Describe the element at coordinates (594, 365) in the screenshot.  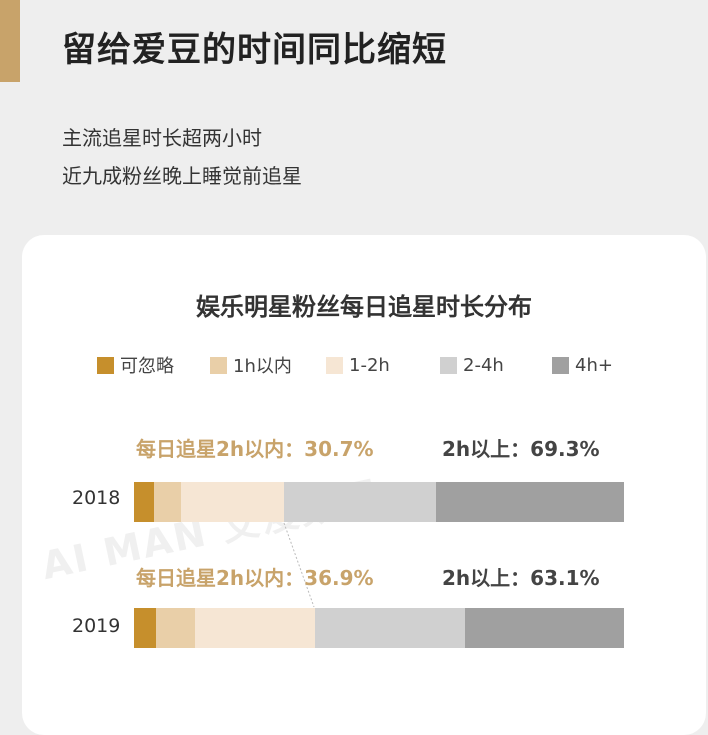
I see `legend-label-4h-plus: 4h+` at that location.